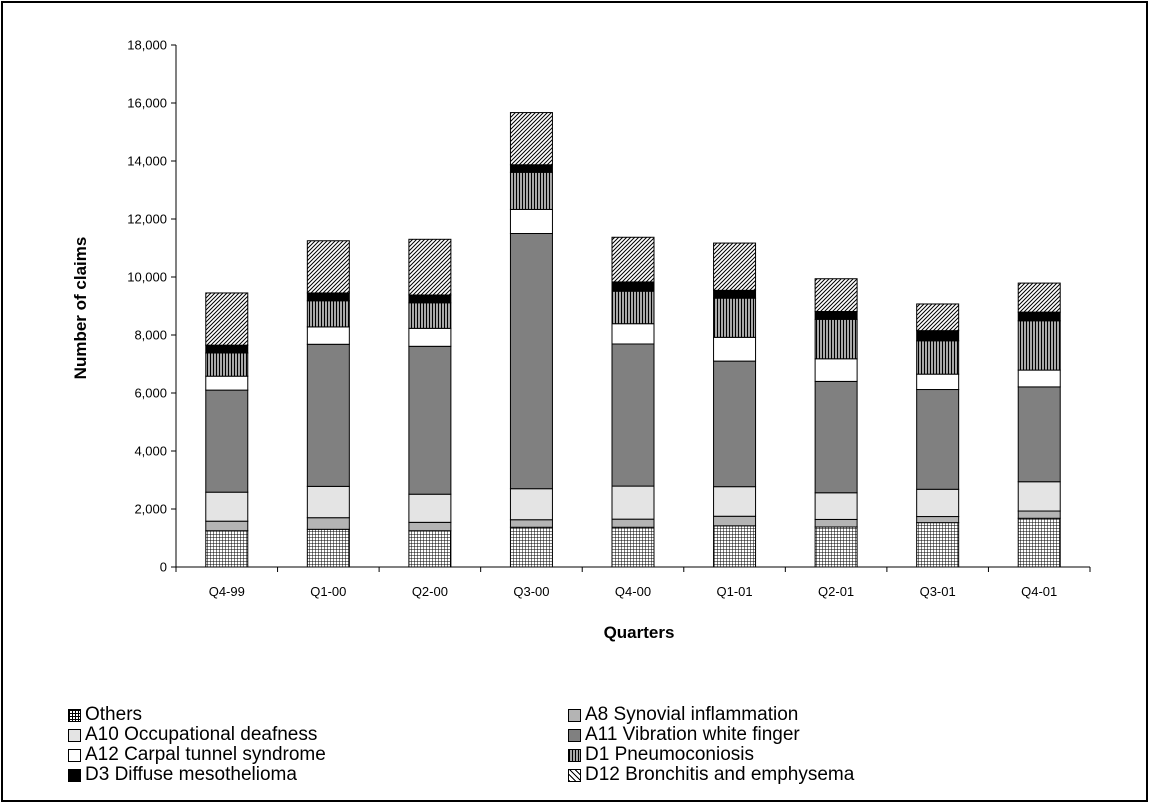 This screenshot has height=803, width=1151. What do you see at coordinates (114, 714) in the screenshot?
I see `legend-label: Others` at bounding box center [114, 714].